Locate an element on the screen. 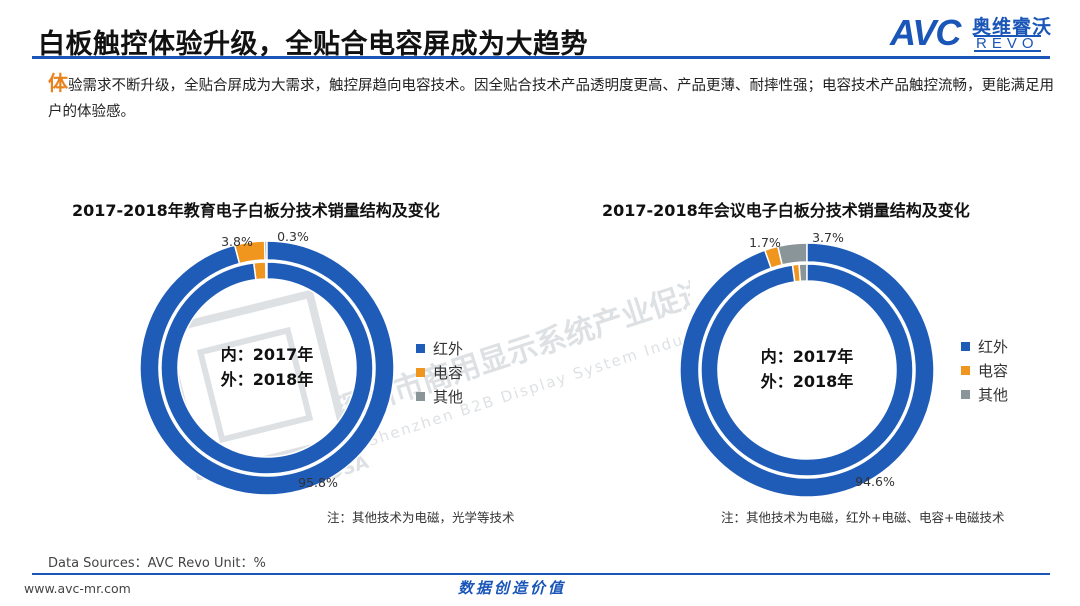  chart-title-education: 2017-2018年教育电子白板分技术销量结构及变化 is located at coordinates (256, 210).